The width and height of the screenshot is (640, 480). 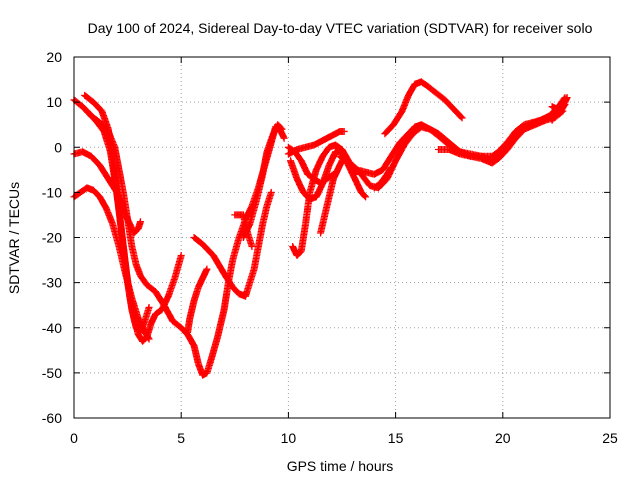 I want to click on y-tick-label: -10, so click(x=52, y=192).